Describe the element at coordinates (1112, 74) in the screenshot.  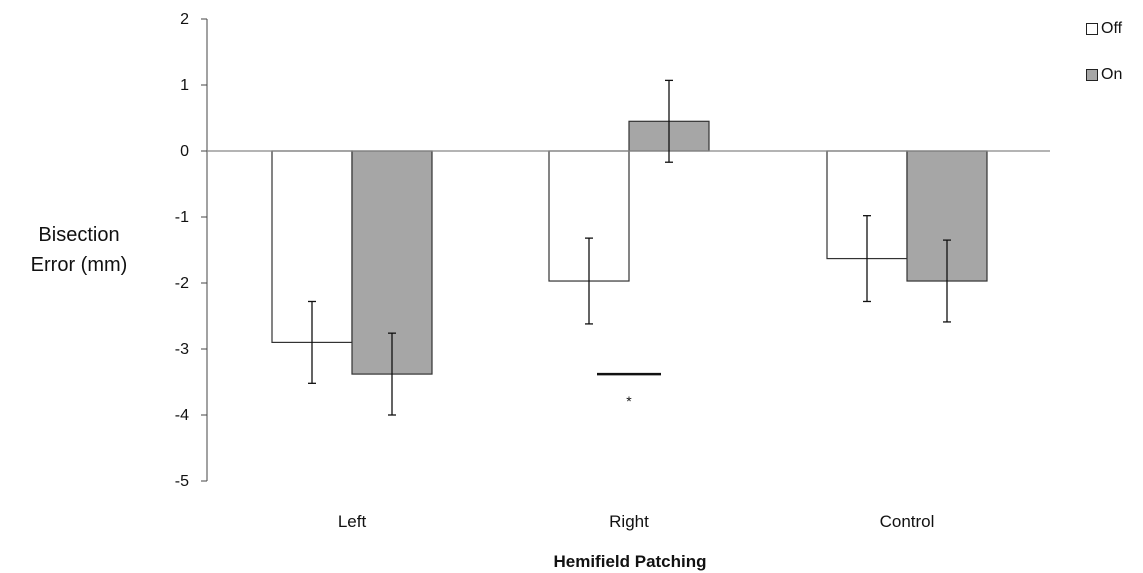
I see `legend-label-on: On` at that location.